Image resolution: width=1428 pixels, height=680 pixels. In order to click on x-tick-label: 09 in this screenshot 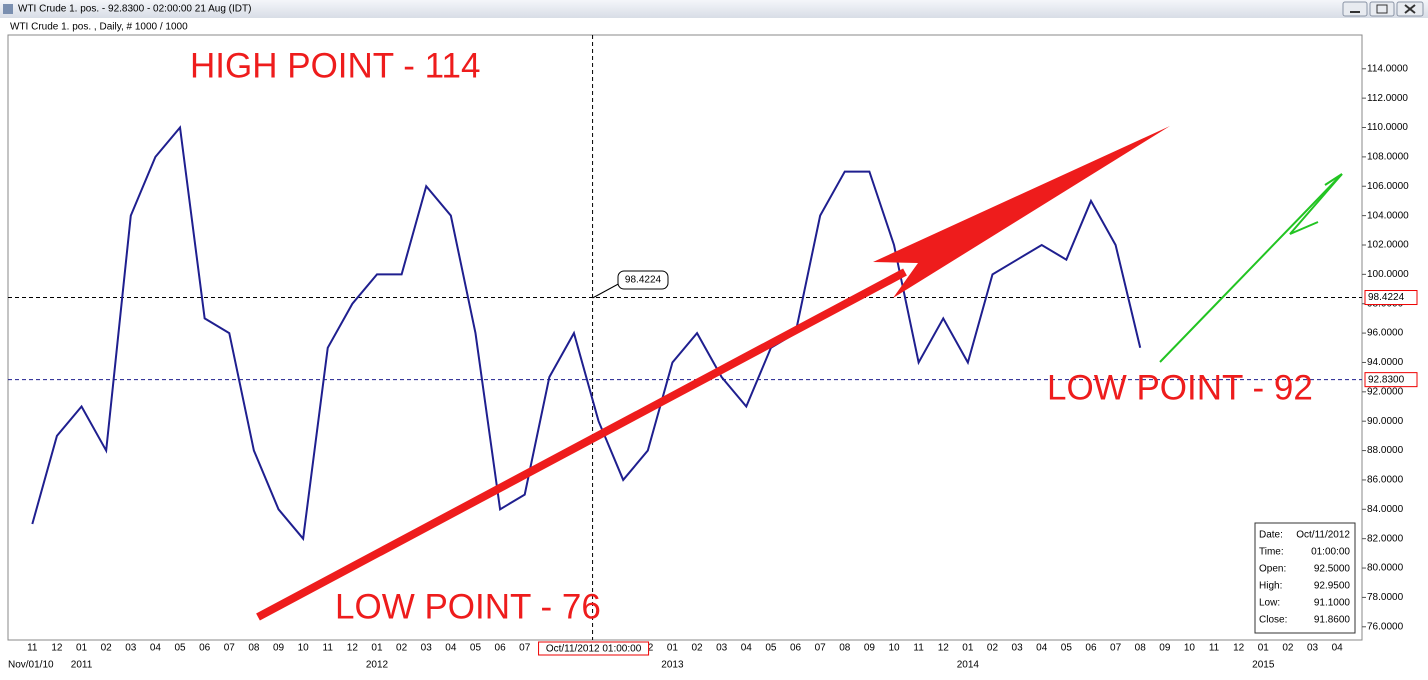, I will do `click(870, 648)`.